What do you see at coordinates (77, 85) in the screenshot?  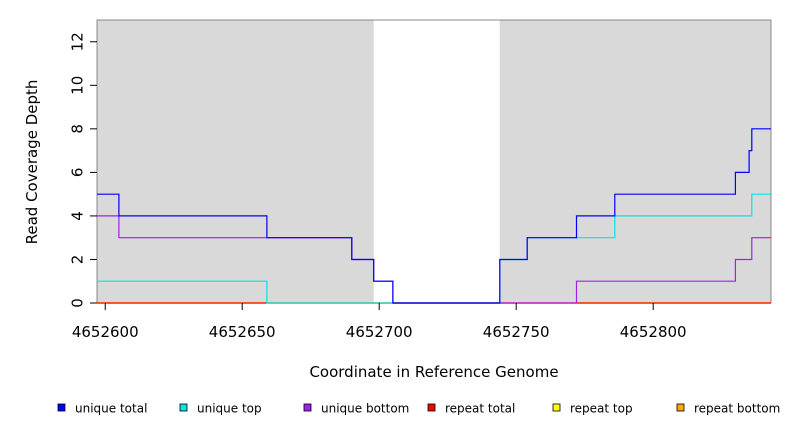 I see `y-tick-label: 10` at bounding box center [77, 85].